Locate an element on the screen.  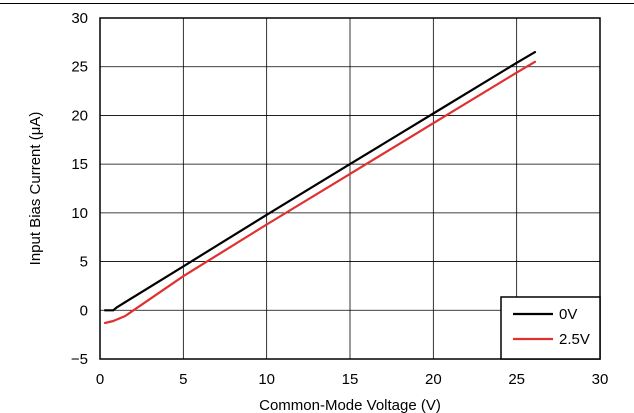
x-tick-label: 0 is located at coordinates (100, 379).